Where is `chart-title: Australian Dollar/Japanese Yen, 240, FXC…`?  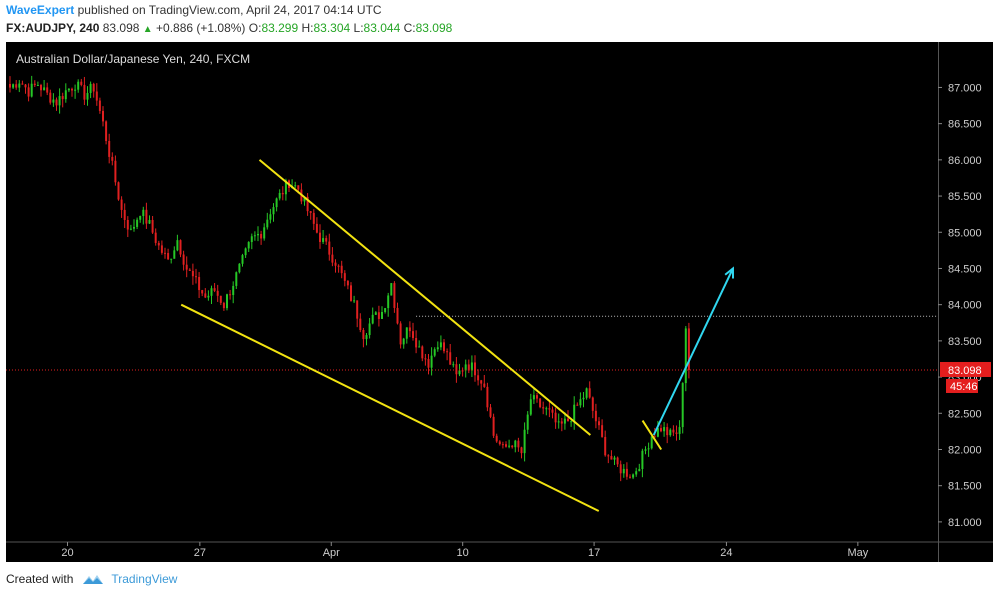
chart-title: Australian Dollar/Japanese Yen, 240, FXC… is located at coordinates (133, 59).